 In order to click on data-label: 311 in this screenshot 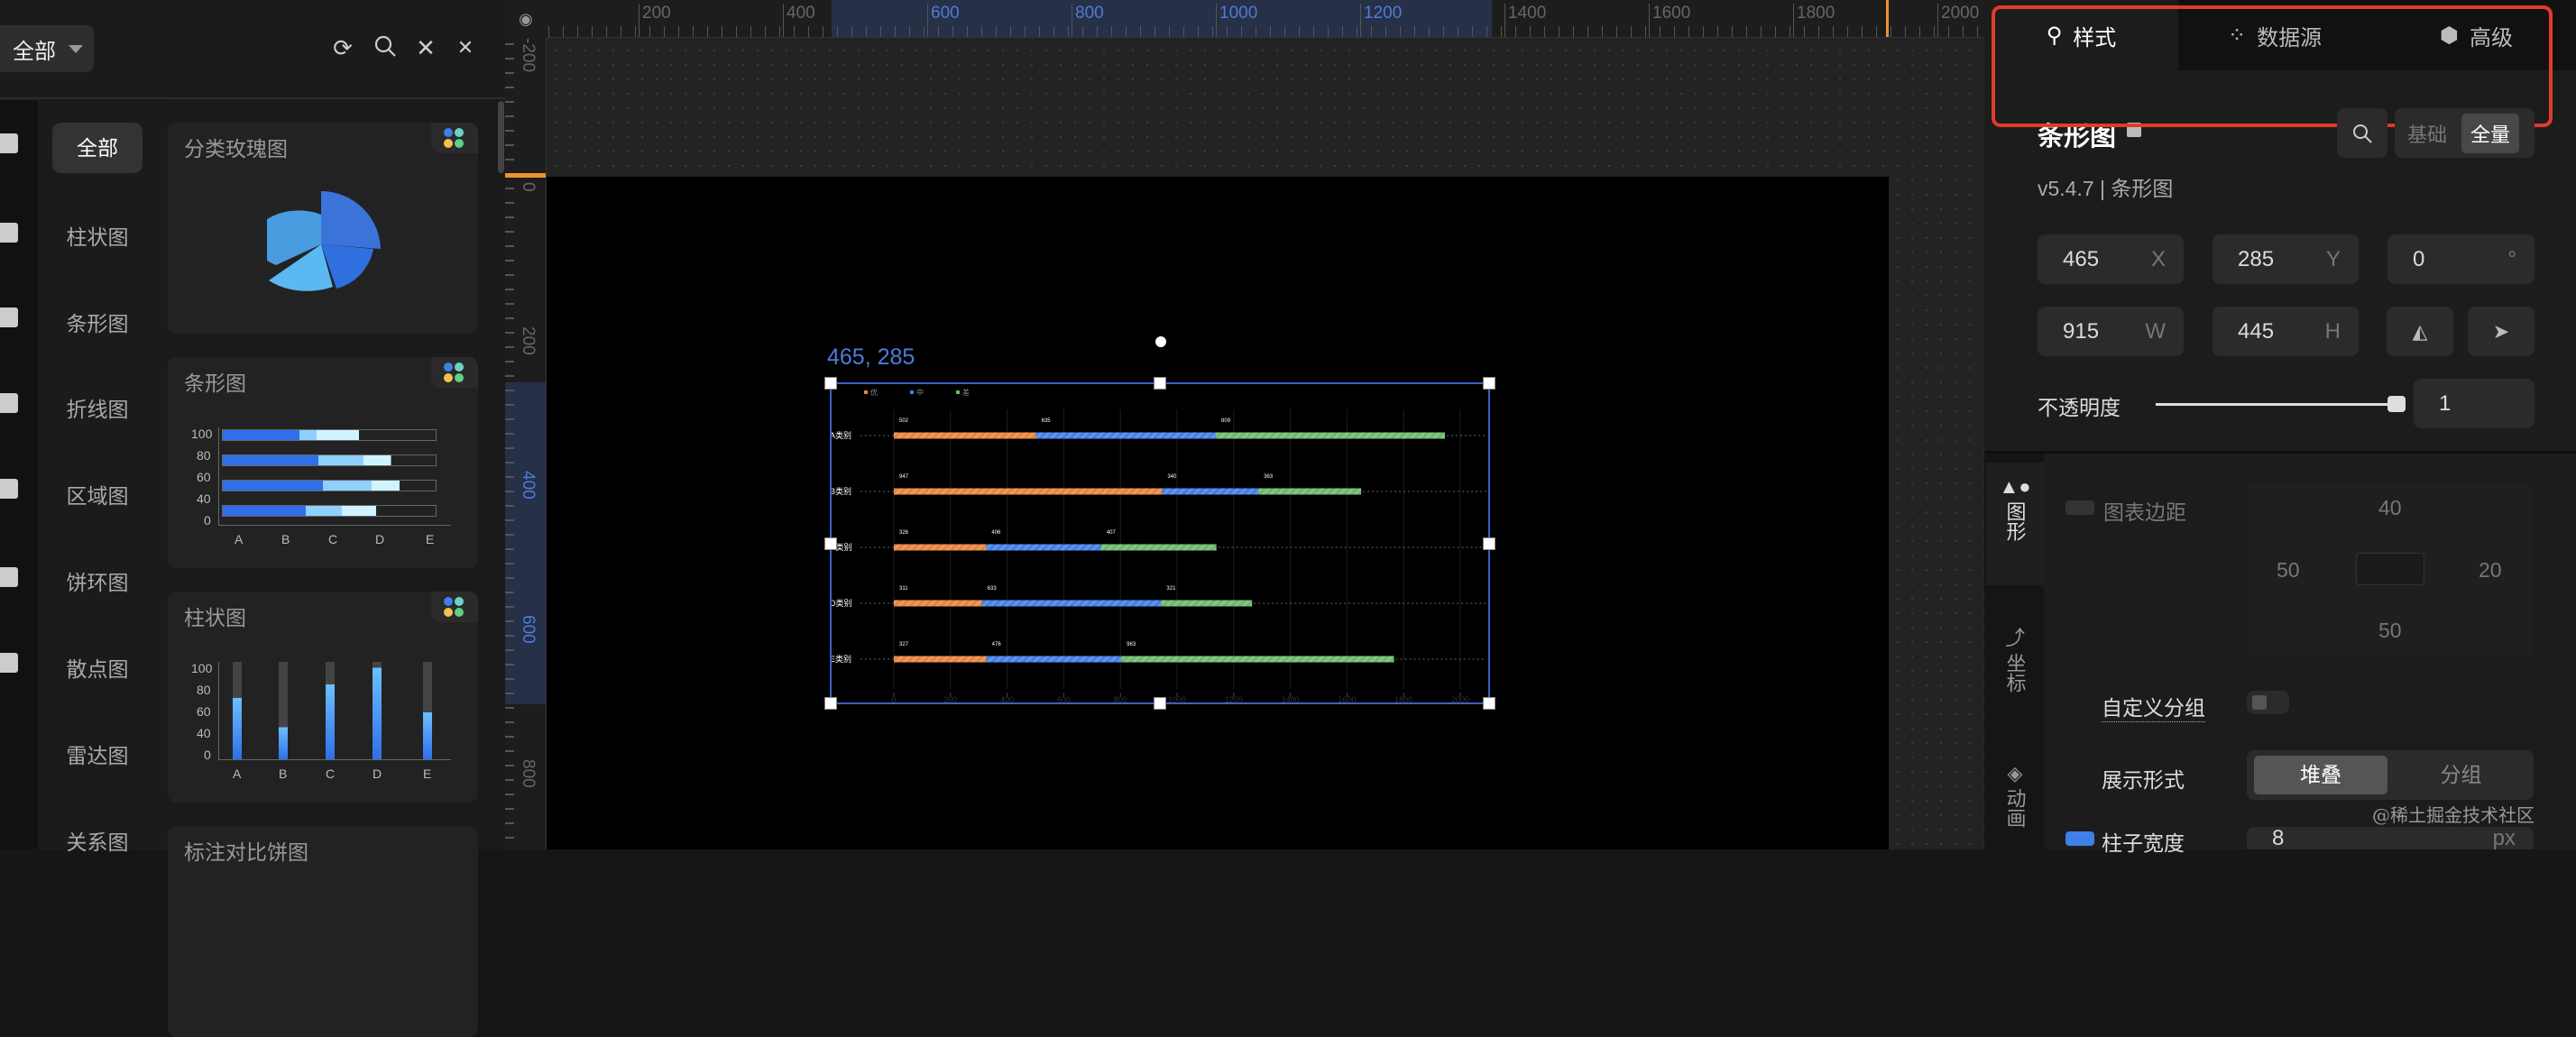, I will do `click(904, 589)`.